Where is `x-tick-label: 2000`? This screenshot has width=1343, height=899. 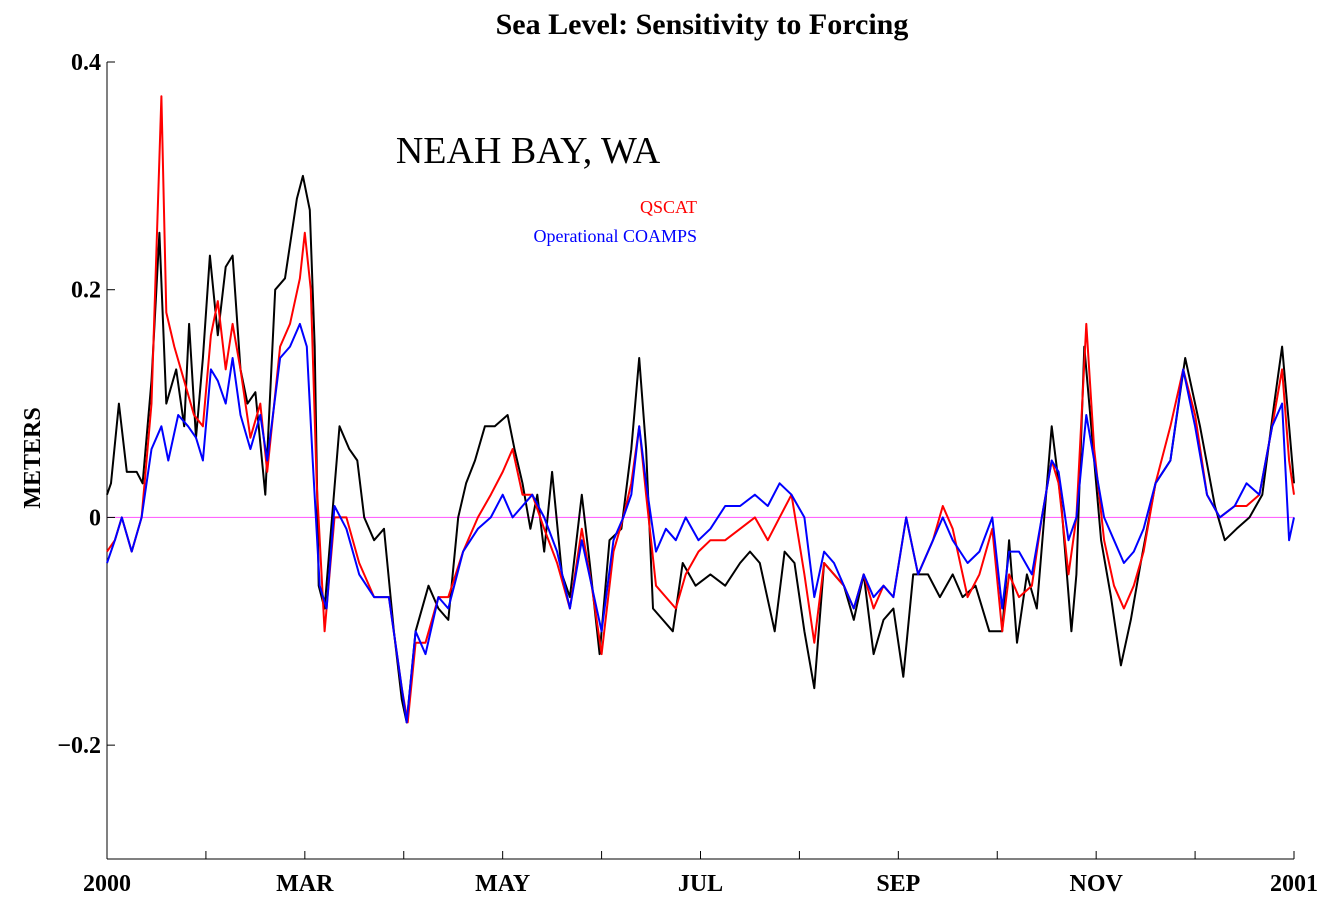
x-tick-label: 2000 is located at coordinates (107, 884).